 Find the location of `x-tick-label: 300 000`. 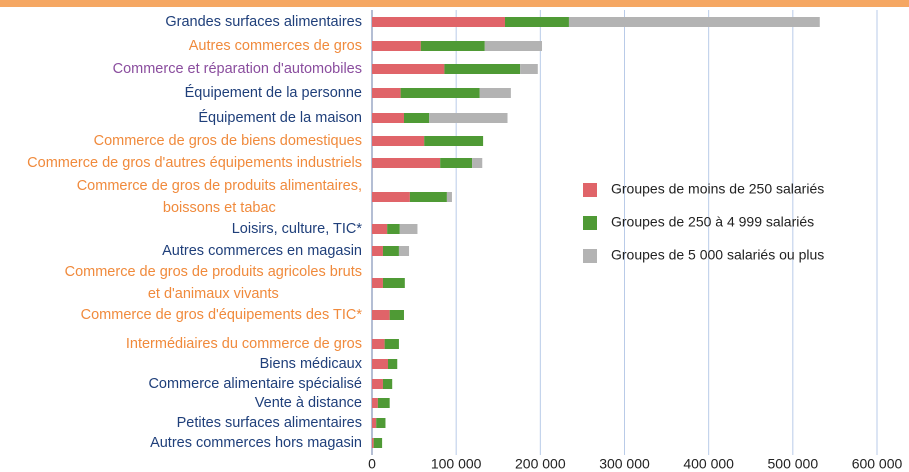

x-tick-label: 300 000 is located at coordinates (624, 464).